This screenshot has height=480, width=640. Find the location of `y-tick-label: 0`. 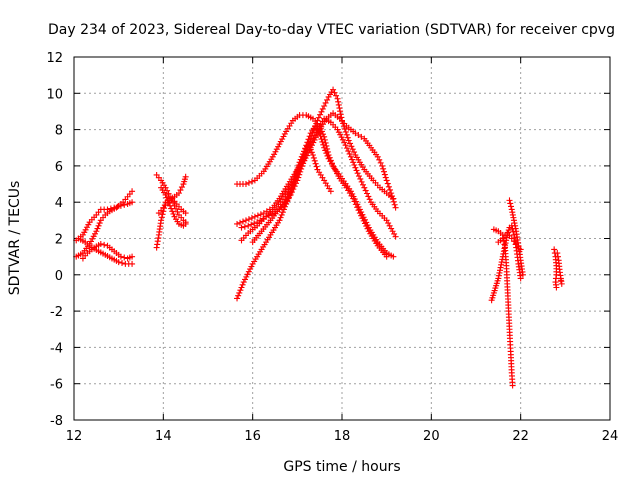

y-tick-label: 0 is located at coordinates (59, 276).